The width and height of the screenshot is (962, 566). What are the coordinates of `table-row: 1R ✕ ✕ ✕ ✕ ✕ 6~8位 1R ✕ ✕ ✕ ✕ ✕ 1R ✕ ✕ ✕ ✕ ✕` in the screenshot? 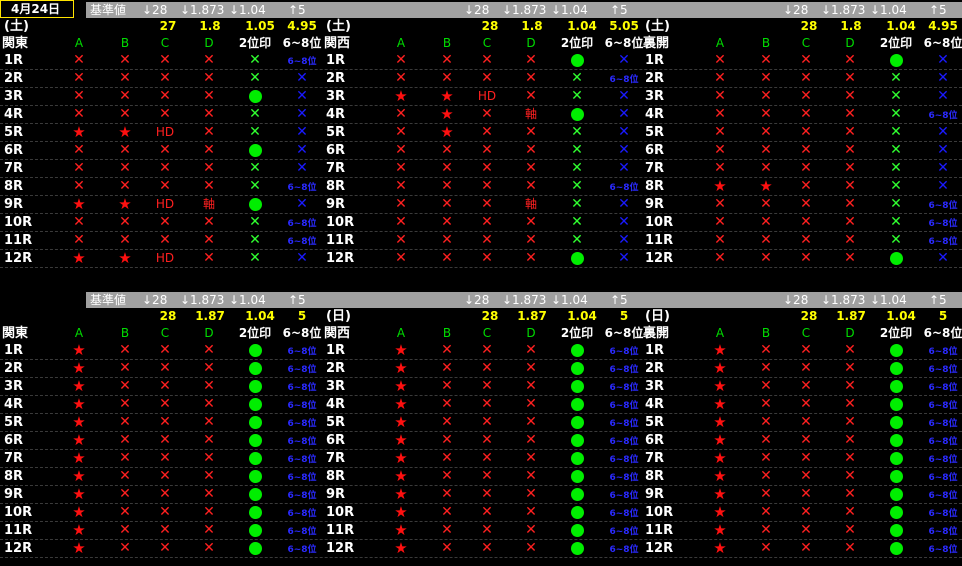 It's located at (481, 61).